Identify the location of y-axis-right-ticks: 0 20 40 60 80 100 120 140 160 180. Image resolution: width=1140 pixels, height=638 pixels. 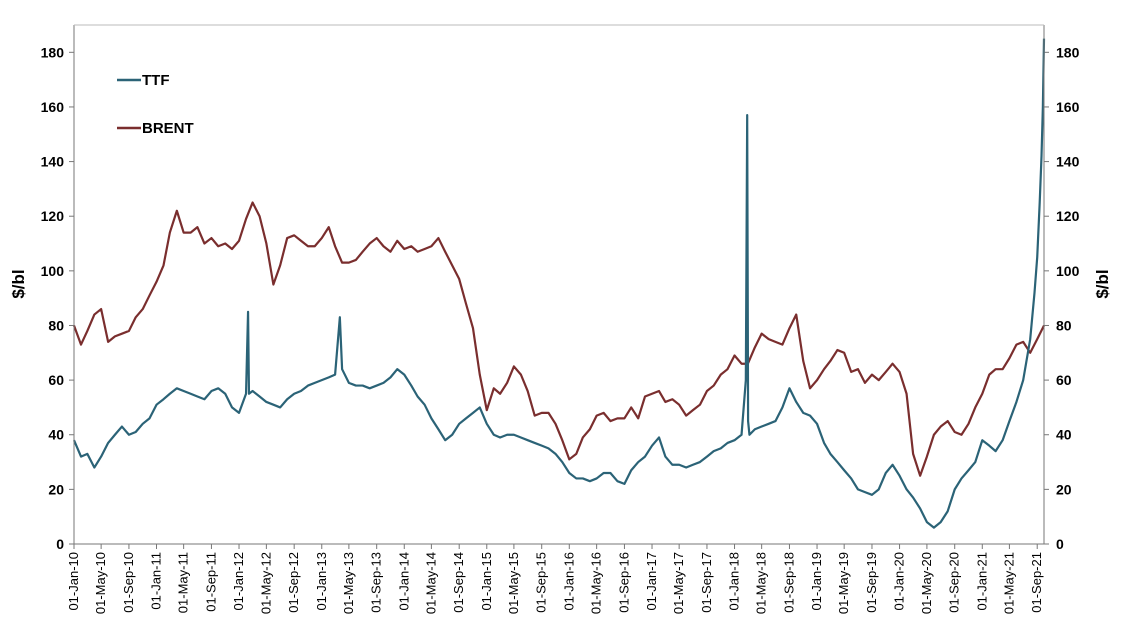
(1062, 298).